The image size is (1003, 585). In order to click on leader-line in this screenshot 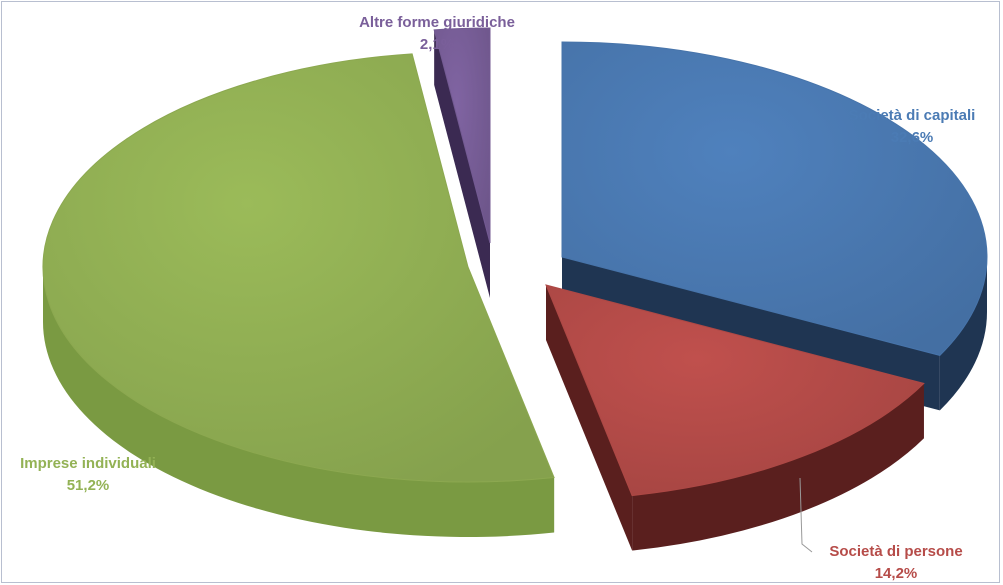, I will do `click(806, 515)`.